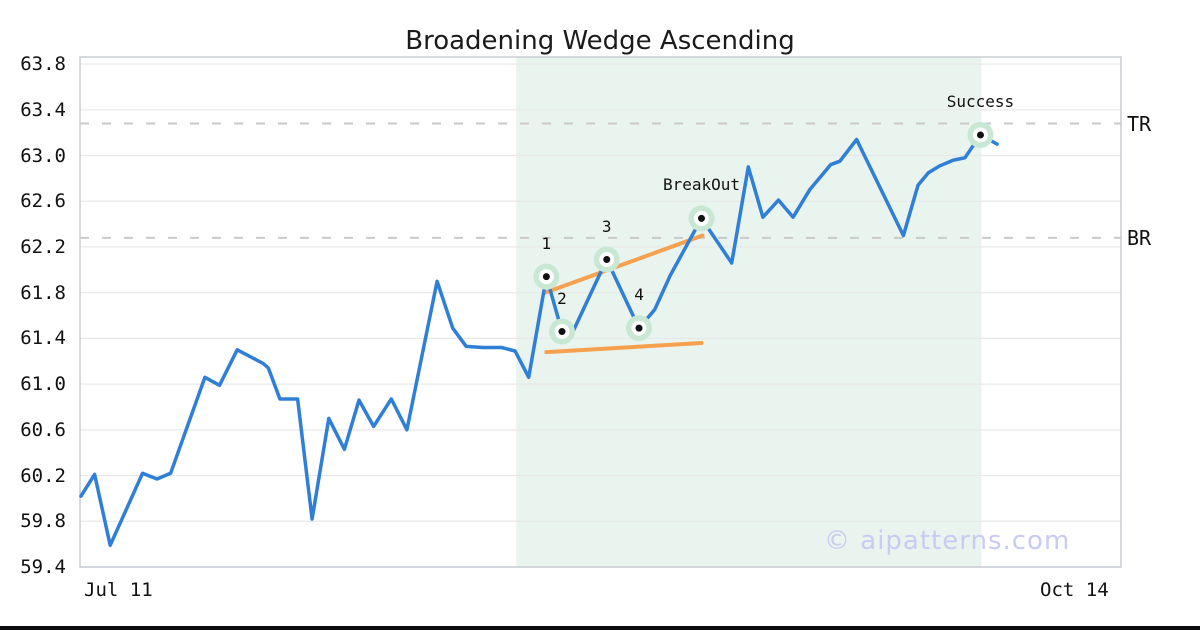 The image size is (1200, 630). What do you see at coordinates (639, 295) in the screenshot?
I see `pattern-label-4: 4` at bounding box center [639, 295].